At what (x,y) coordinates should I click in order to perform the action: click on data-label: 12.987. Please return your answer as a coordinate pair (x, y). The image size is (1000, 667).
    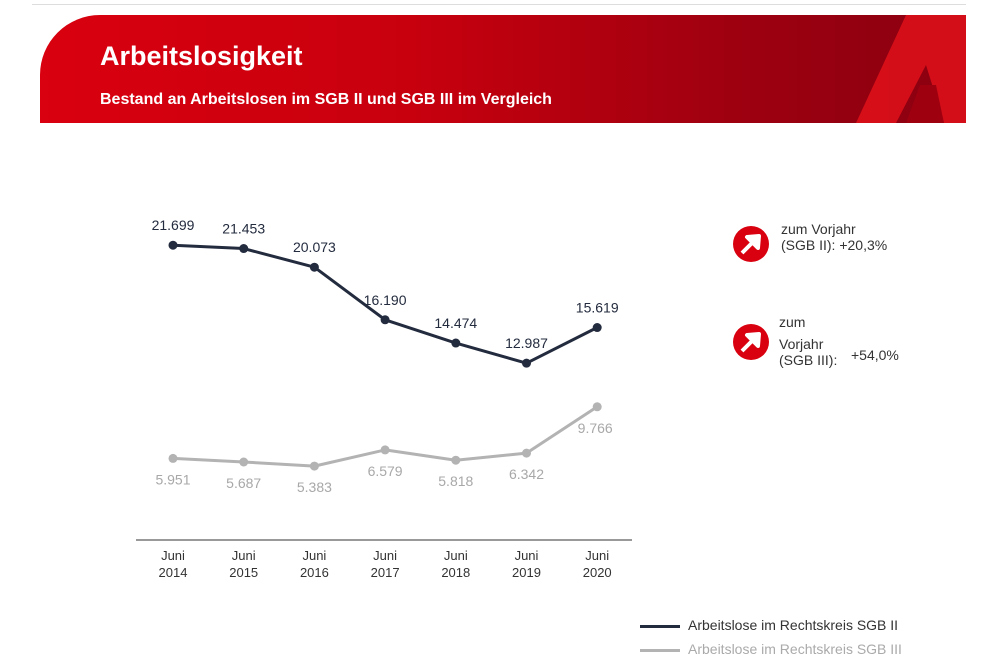
    Looking at the image, I should click on (526, 343).